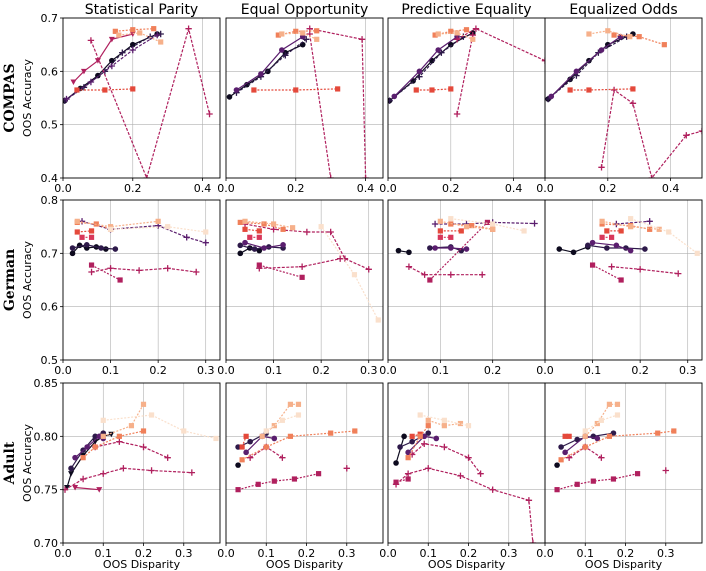 This screenshot has width=706, height=571. I want to click on column-title: Equal Opportunity, so click(305, 10).